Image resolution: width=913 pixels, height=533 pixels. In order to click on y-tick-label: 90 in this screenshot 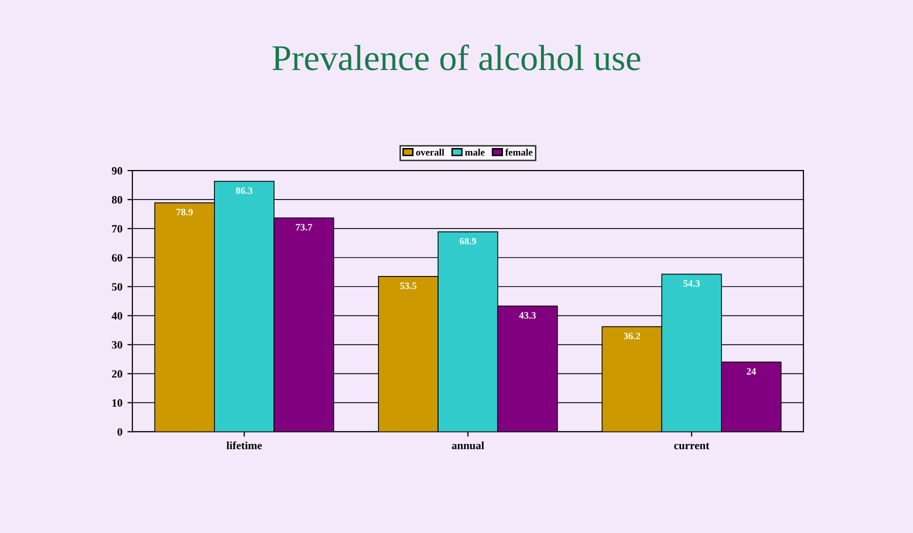, I will do `click(117, 171)`.